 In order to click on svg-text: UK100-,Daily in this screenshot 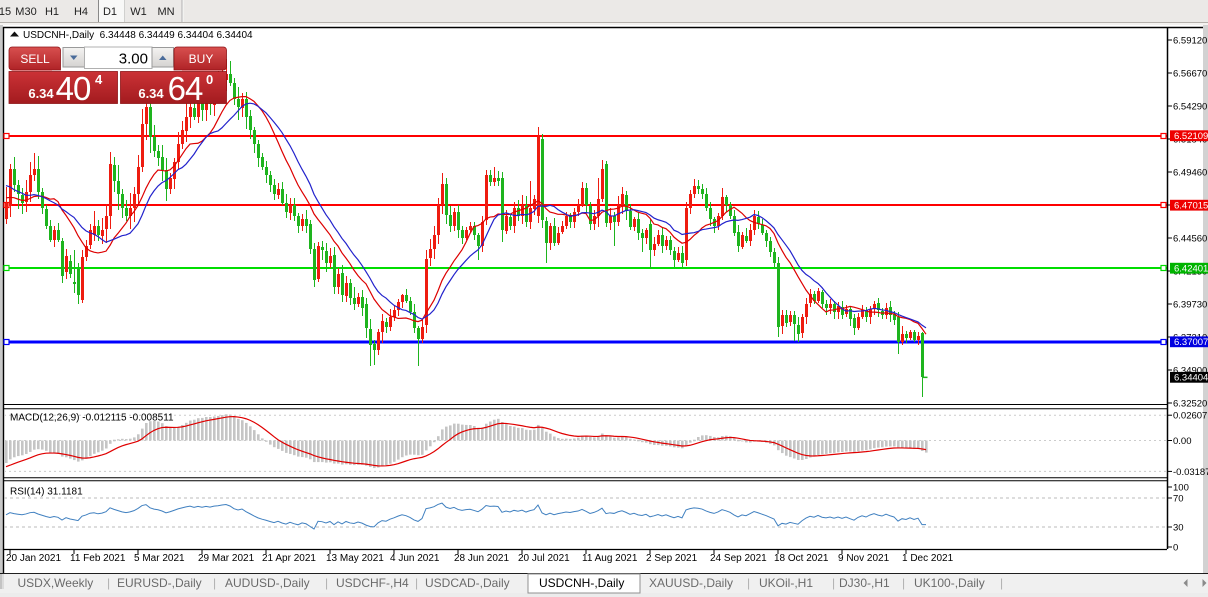, I will do `click(949, 583)`.